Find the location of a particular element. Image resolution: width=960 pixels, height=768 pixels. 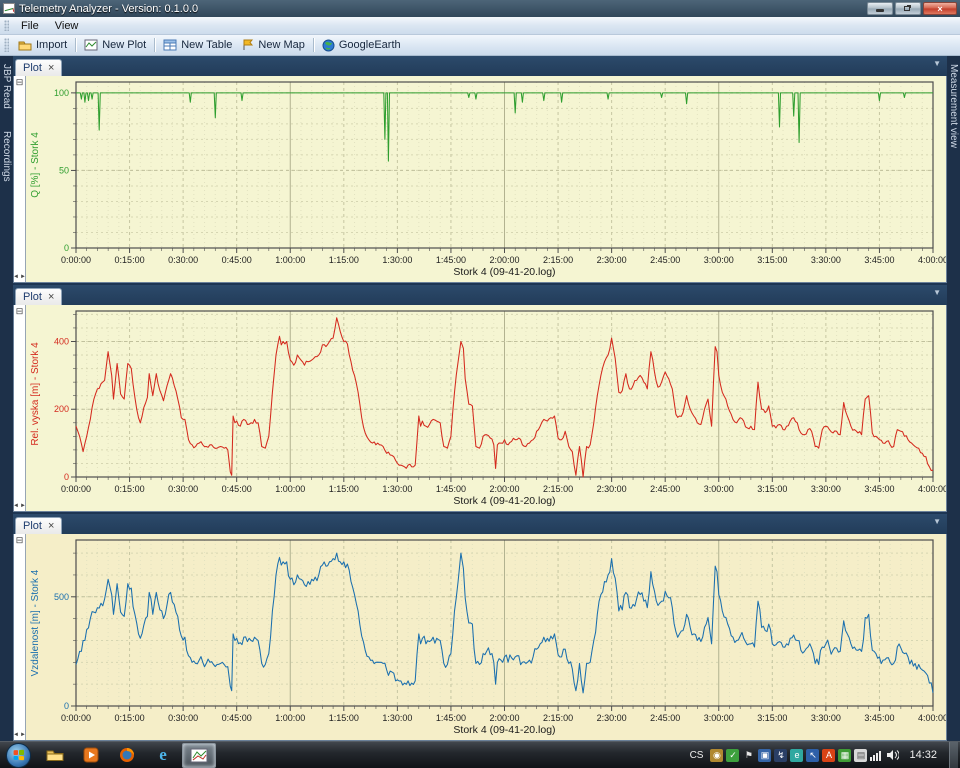

new-plot-button: New Plot is located at coordinates (115, 45).